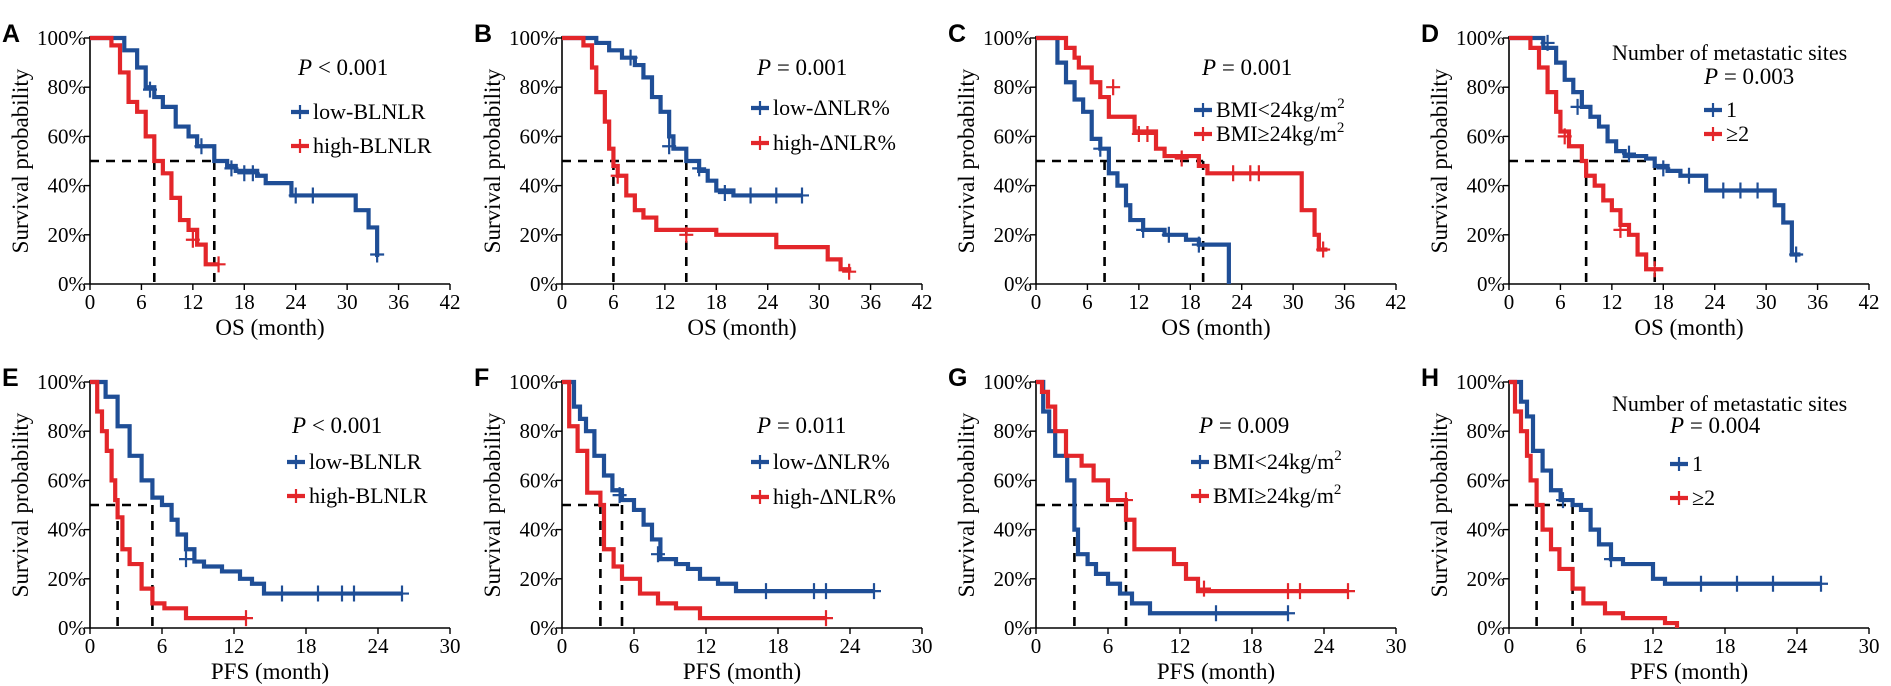 The height and width of the screenshot is (686, 1891). Describe the element at coordinates (957, 378) in the screenshot. I see `panel-letter: G` at that location.